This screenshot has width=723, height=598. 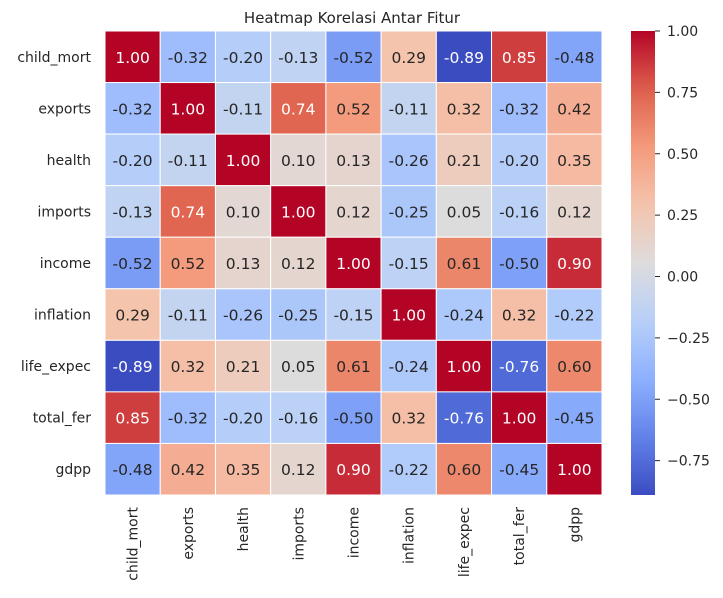 What do you see at coordinates (65, 264) in the screenshot?
I see `row-tick-label: income` at bounding box center [65, 264].